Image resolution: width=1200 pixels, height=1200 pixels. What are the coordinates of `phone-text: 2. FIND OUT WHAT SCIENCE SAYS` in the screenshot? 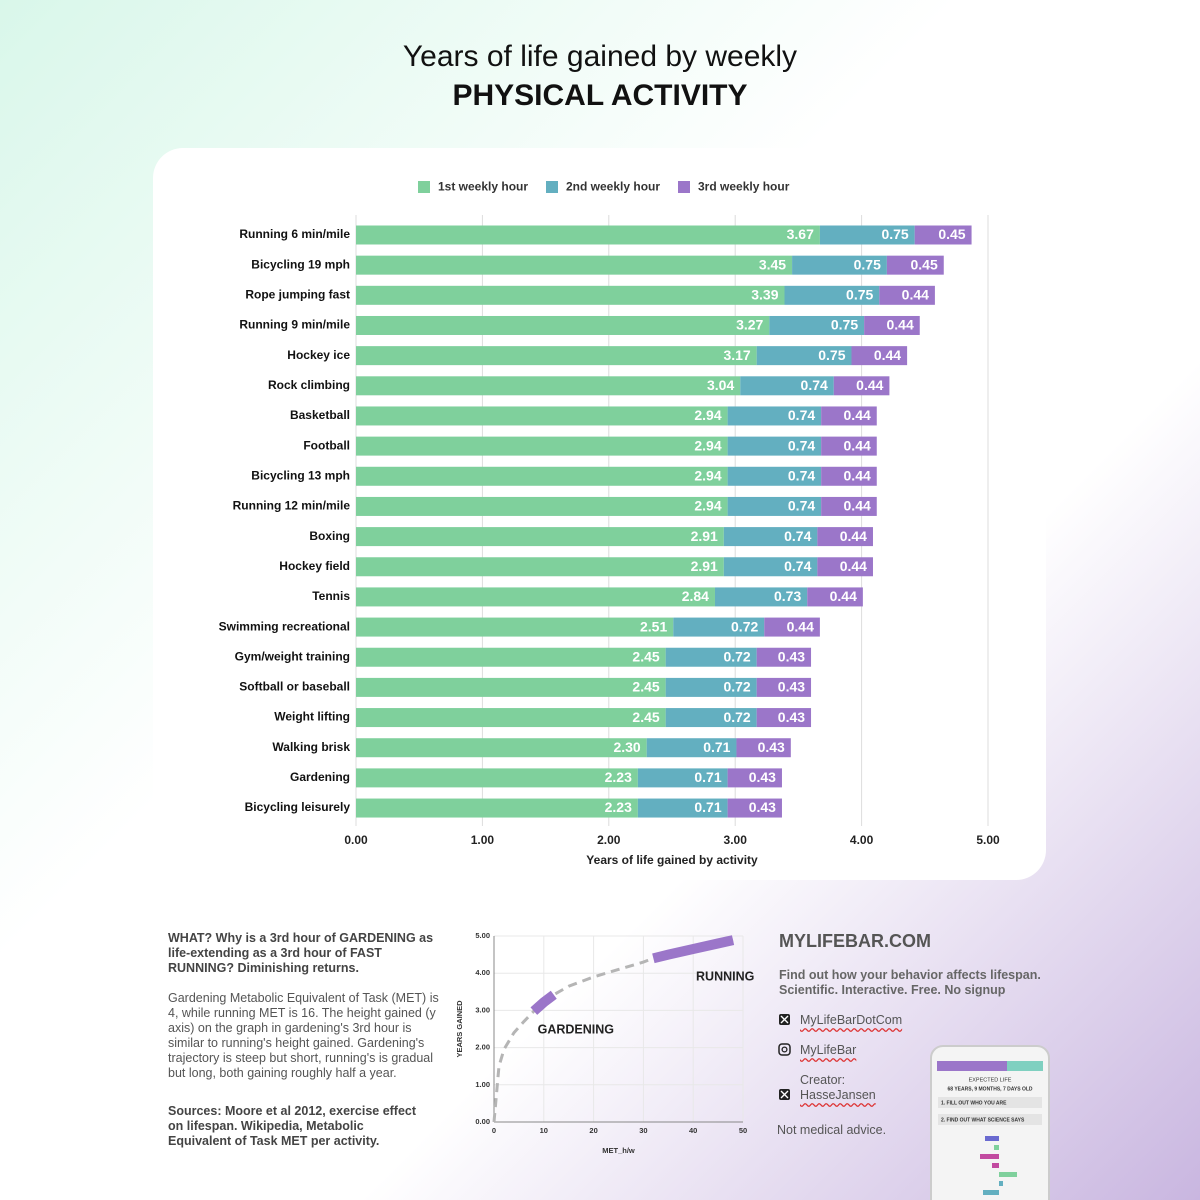 It's located at (983, 1120).